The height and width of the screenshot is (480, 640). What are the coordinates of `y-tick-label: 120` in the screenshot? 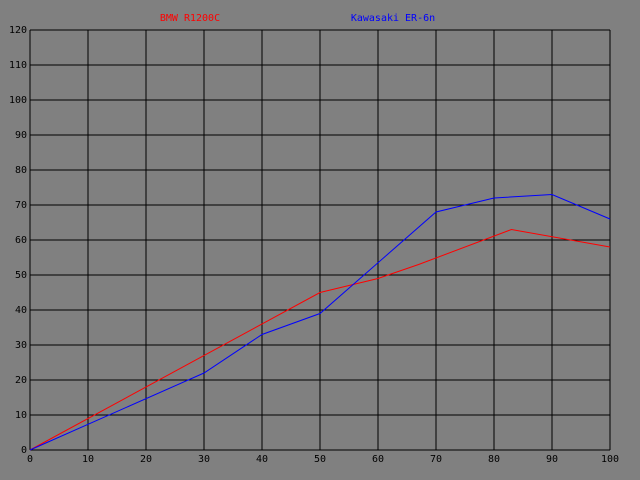 It's located at (18, 30).